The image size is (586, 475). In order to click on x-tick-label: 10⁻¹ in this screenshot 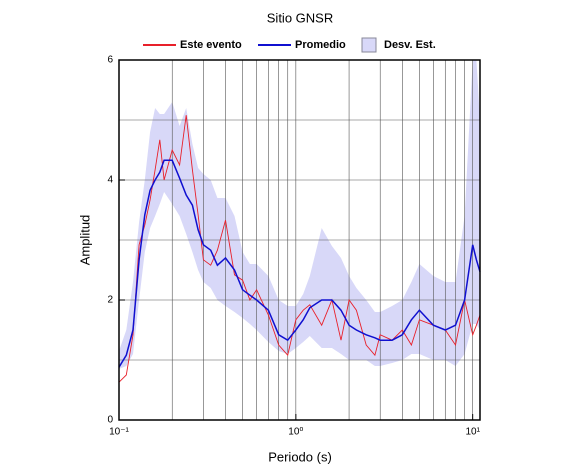, I will do `click(119, 432)`.